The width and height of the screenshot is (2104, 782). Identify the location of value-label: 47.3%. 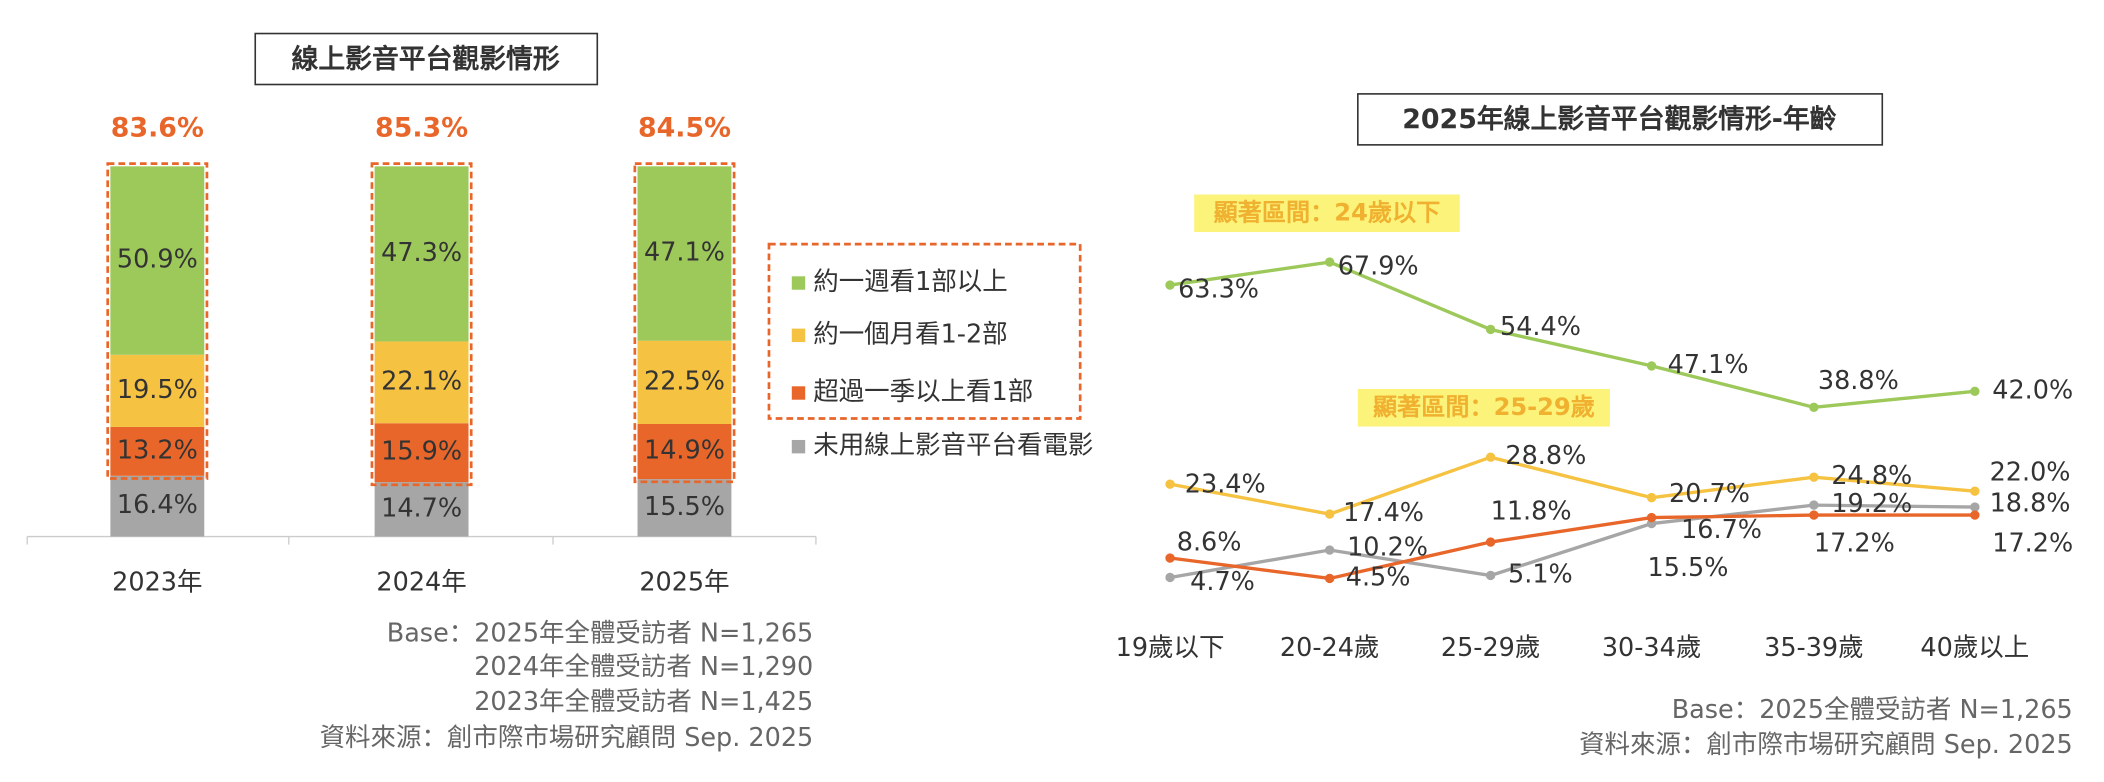
(421, 253).